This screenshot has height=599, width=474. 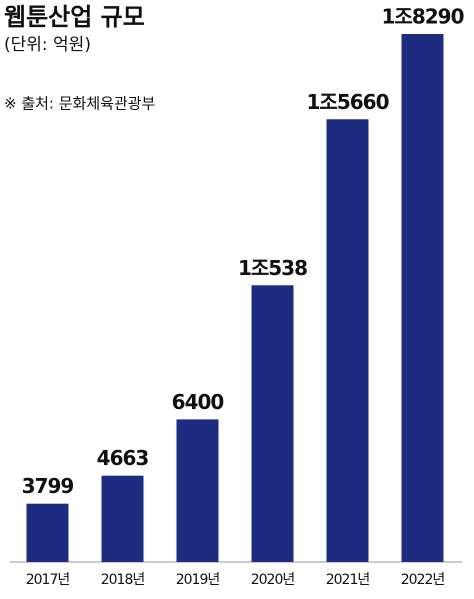 I want to click on value-label: 1조8290, so click(x=423, y=17).